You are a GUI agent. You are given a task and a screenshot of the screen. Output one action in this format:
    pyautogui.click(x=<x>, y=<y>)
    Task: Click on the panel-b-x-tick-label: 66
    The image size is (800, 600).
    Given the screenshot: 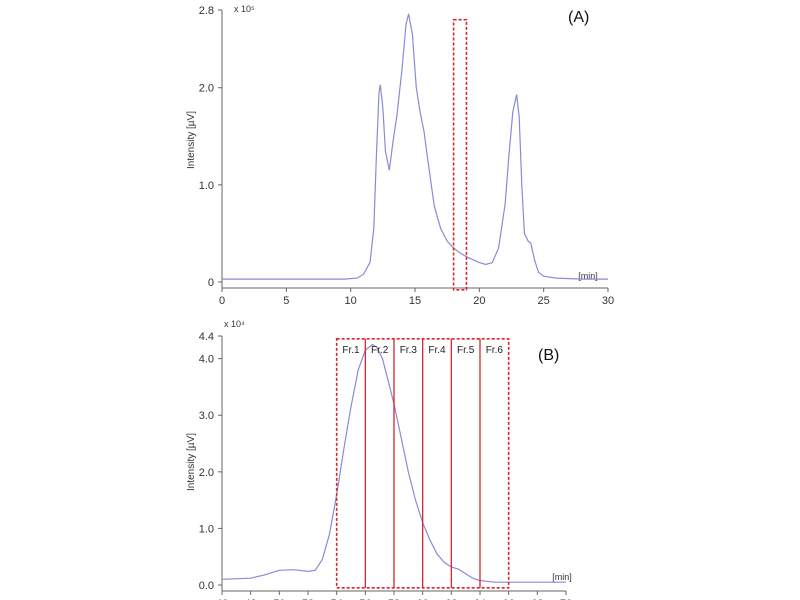 What is the action you would take?
    pyautogui.click(x=509, y=599)
    